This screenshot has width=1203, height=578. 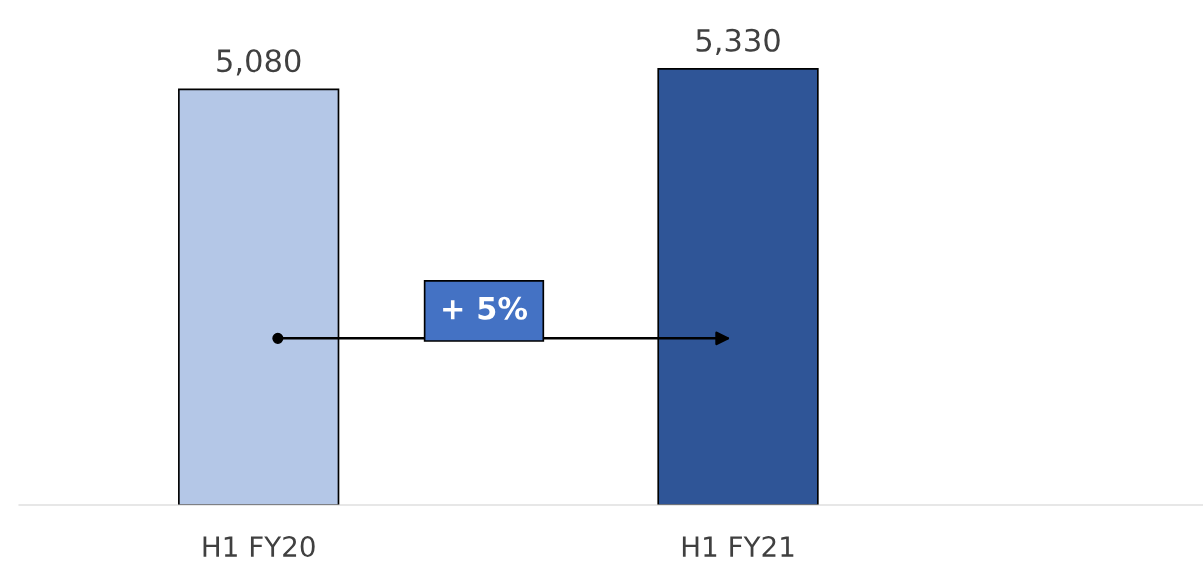 I want to click on data-label: 5,080, so click(x=259, y=62).